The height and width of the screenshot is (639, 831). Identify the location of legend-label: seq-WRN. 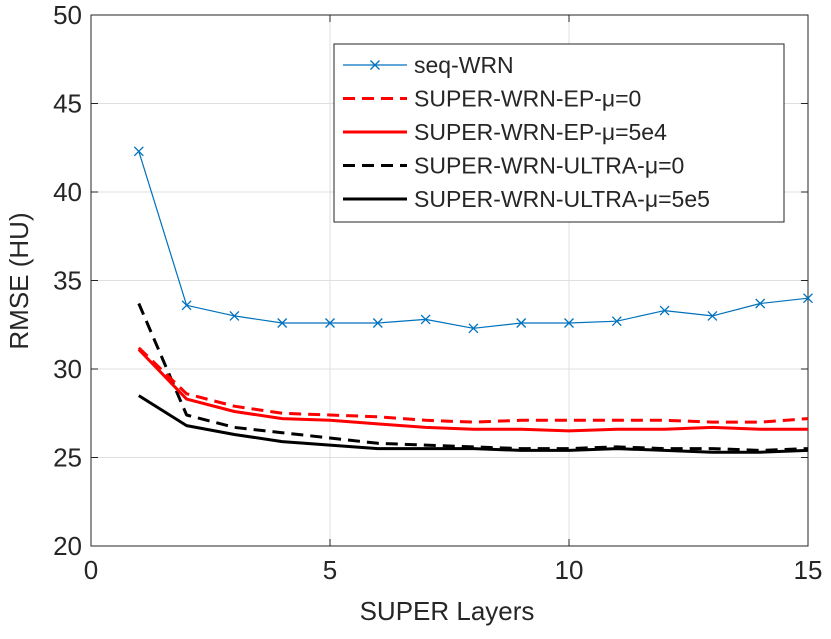
(464, 65).